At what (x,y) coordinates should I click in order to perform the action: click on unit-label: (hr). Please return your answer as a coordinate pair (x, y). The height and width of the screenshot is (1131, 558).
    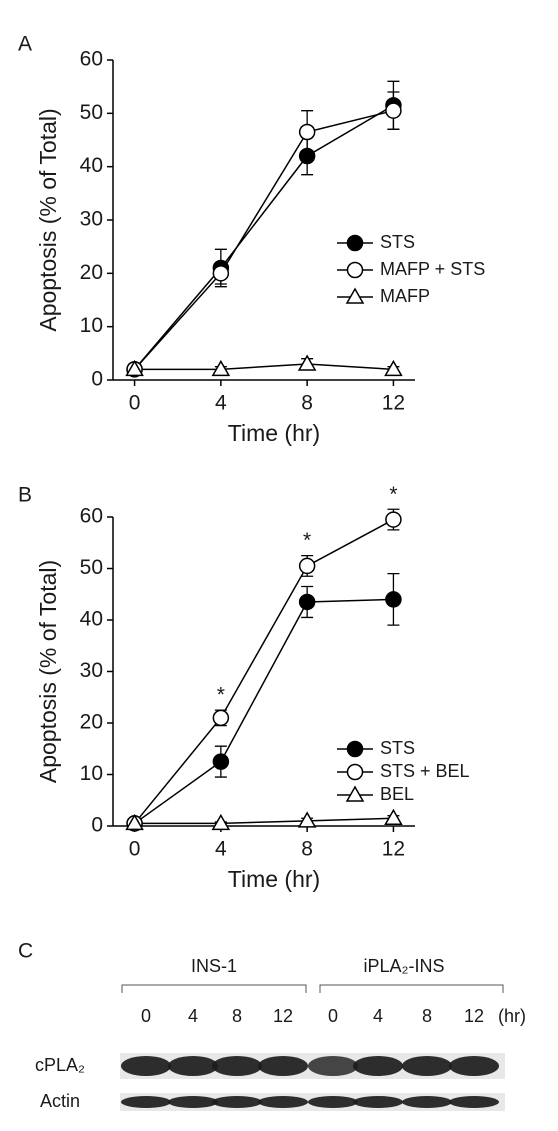
    Looking at the image, I should click on (512, 1016).